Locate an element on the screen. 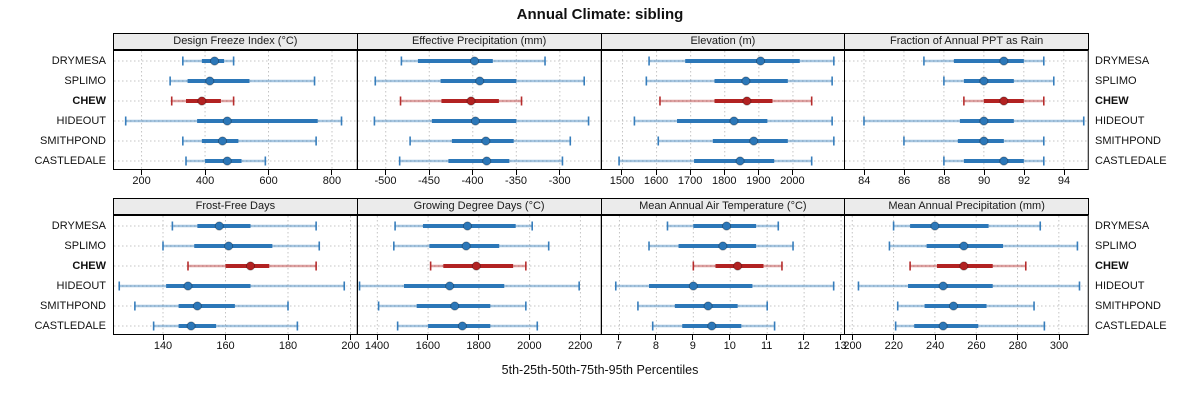 The image size is (1200, 400). site-label-right: HIDEOUT is located at coordinates (1120, 286).